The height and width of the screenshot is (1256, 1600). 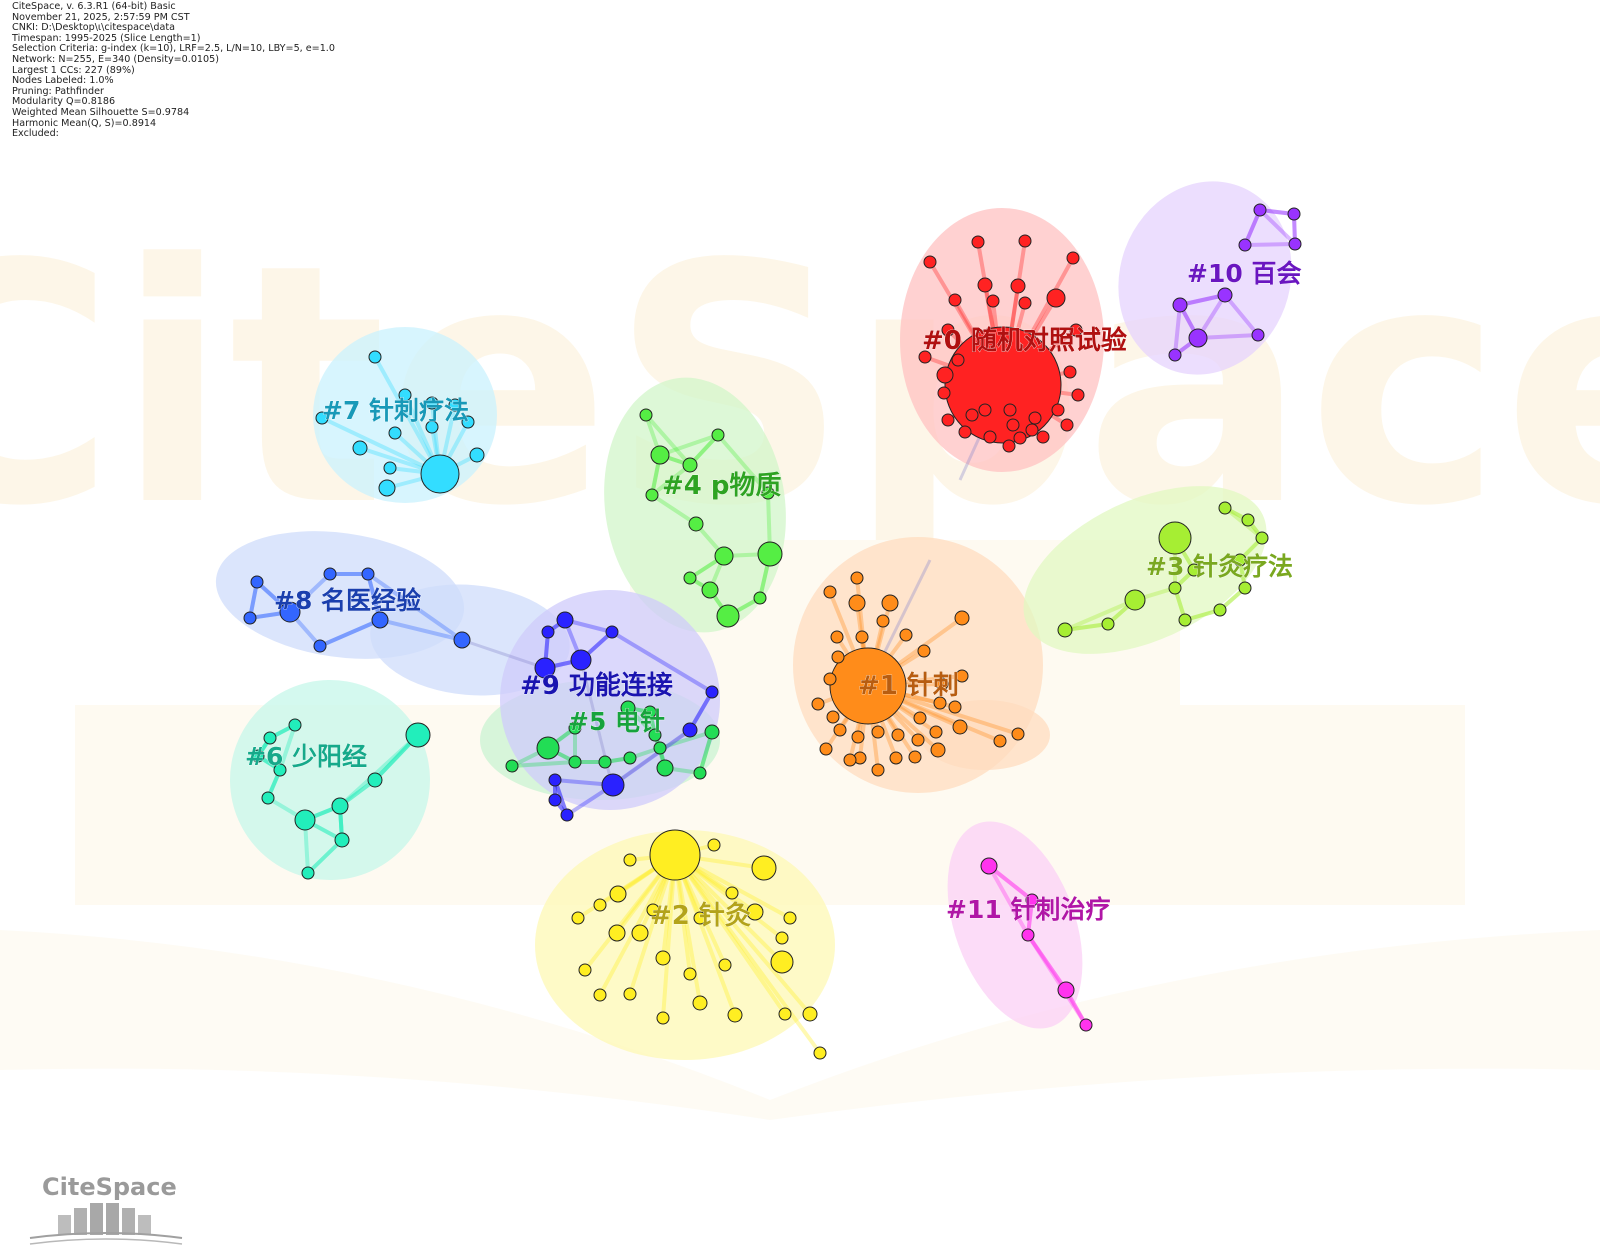 What do you see at coordinates (306, 757) in the screenshot?
I see `cluster-label-6: #6 少阳经` at bounding box center [306, 757].